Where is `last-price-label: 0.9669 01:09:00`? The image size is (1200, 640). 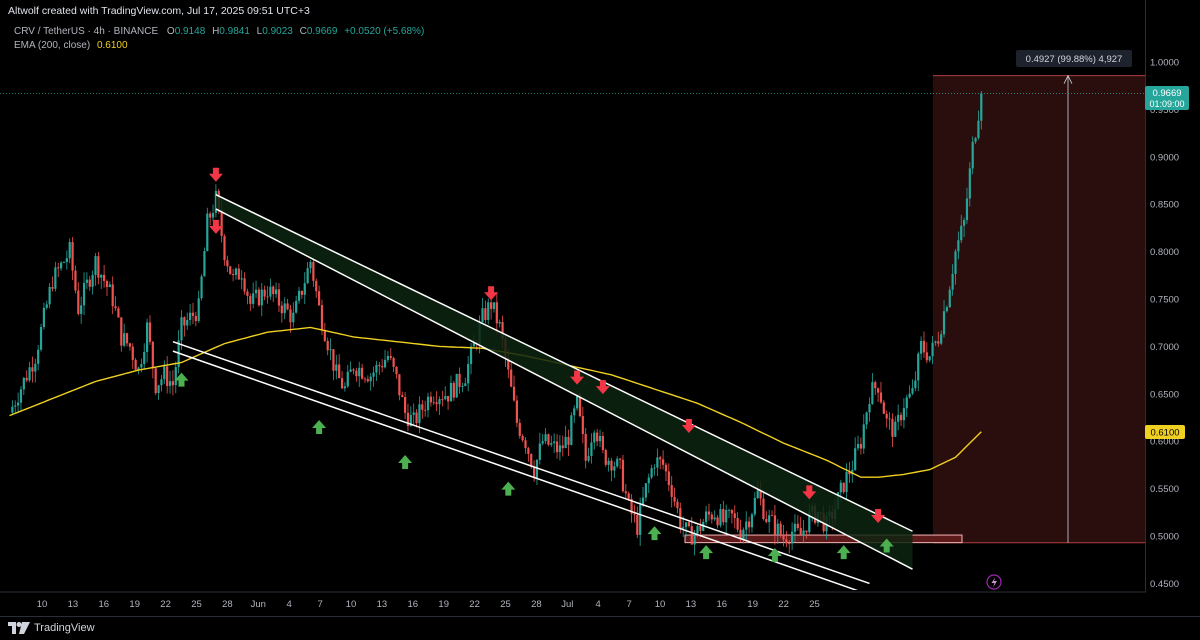
last-price-label: 0.9669 01:09:00 is located at coordinates (1167, 98).